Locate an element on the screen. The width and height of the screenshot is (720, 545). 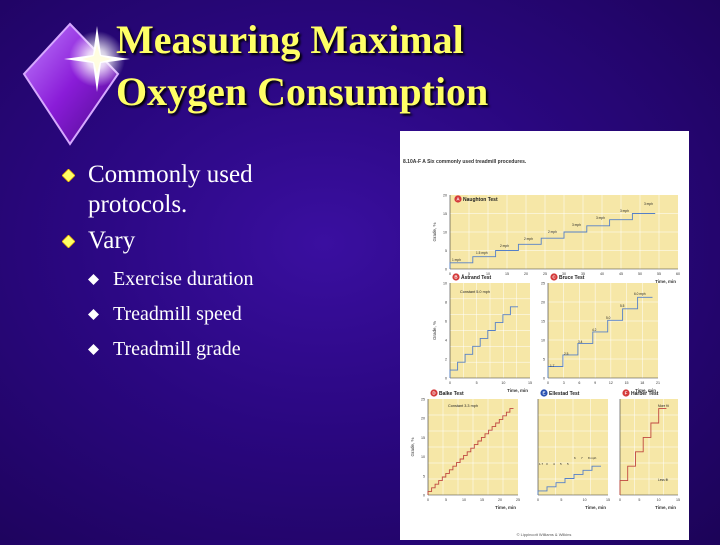
x-tick-label: 30 is located at coordinates (564, 274).